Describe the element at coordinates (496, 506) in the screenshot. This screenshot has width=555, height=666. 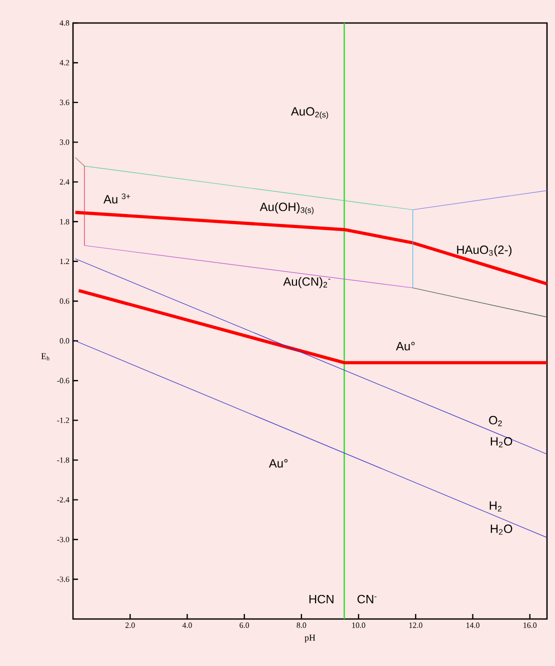
I see `annotation: H$_{2}$` at that location.